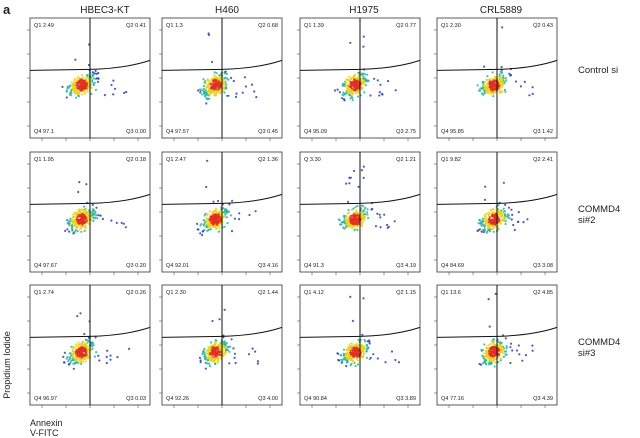 This screenshot has height=438, width=640. I want to click on column-title-hbec3-kt: HBEC3-KT, so click(105, 10).